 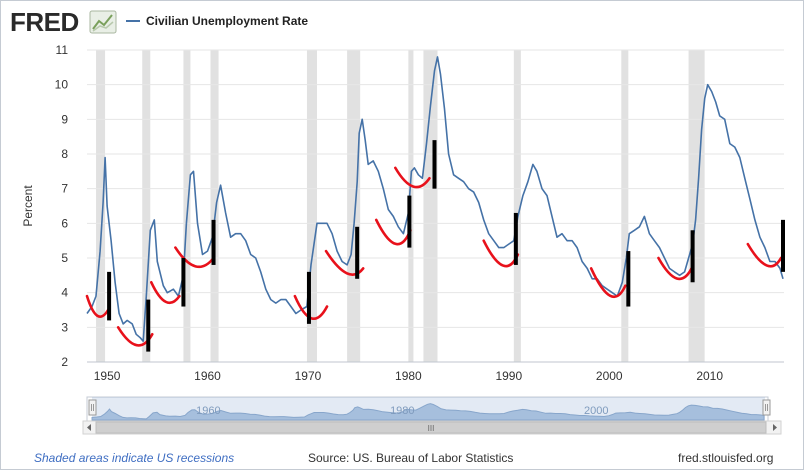 What do you see at coordinates (308, 376) in the screenshot?
I see `x-tick-label: 1970` at bounding box center [308, 376].